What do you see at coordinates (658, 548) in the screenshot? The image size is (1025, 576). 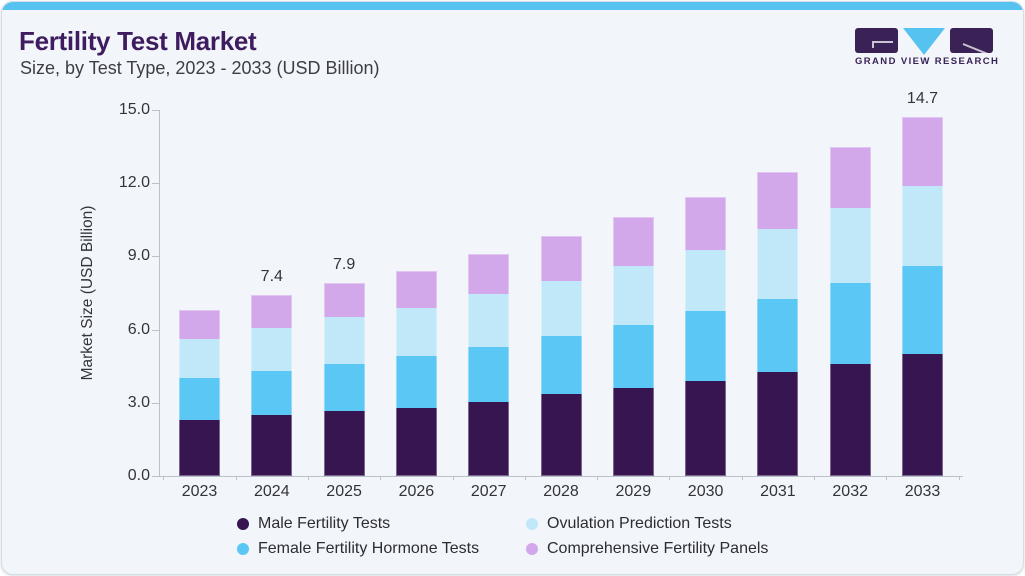 I see `legend-label: Comprehensive Fertility Panels` at bounding box center [658, 548].